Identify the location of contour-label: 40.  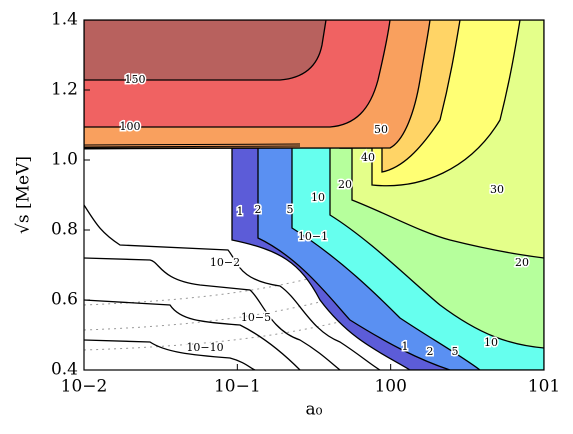
(368, 157).